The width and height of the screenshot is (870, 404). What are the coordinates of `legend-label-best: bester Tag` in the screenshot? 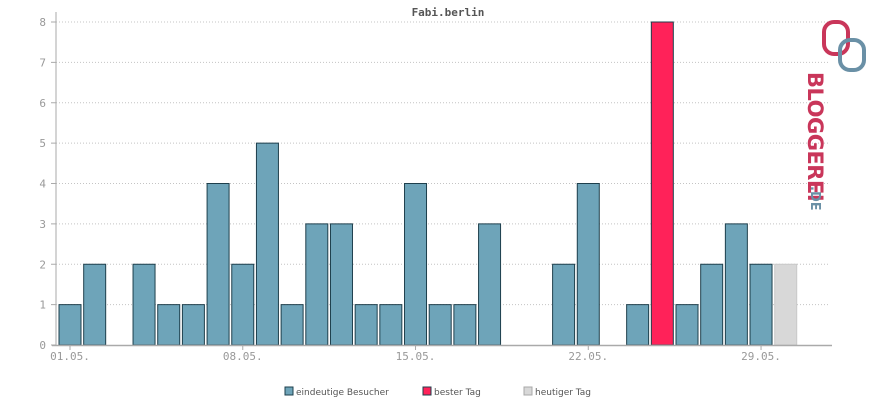 It's located at (457, 393).